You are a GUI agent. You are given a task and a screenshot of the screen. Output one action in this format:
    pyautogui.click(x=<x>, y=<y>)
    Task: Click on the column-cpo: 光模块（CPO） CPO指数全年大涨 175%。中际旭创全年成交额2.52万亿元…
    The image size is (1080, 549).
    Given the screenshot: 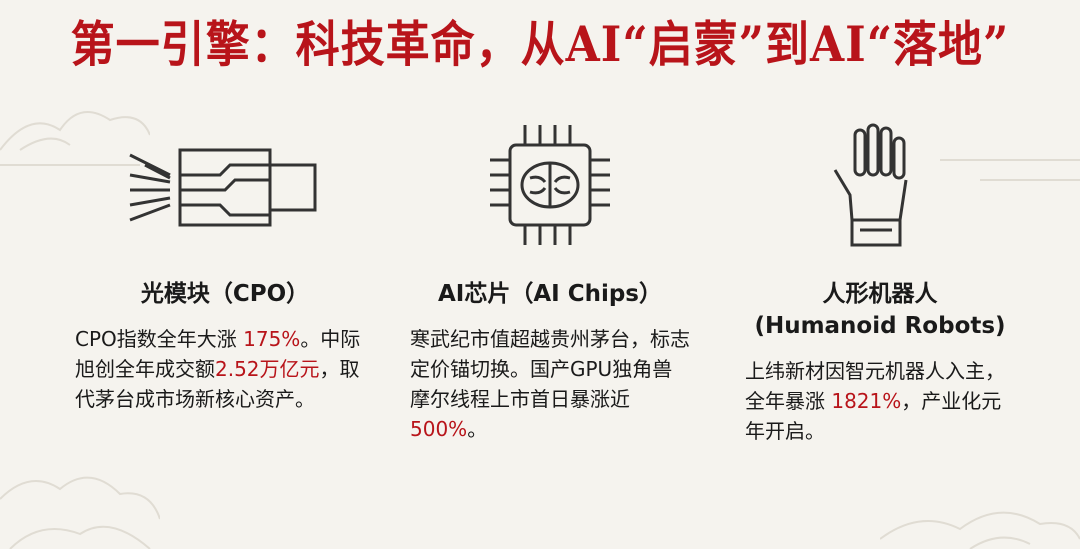 What is the action you would take?
    pyautogui.click(x=225, y=267)
    